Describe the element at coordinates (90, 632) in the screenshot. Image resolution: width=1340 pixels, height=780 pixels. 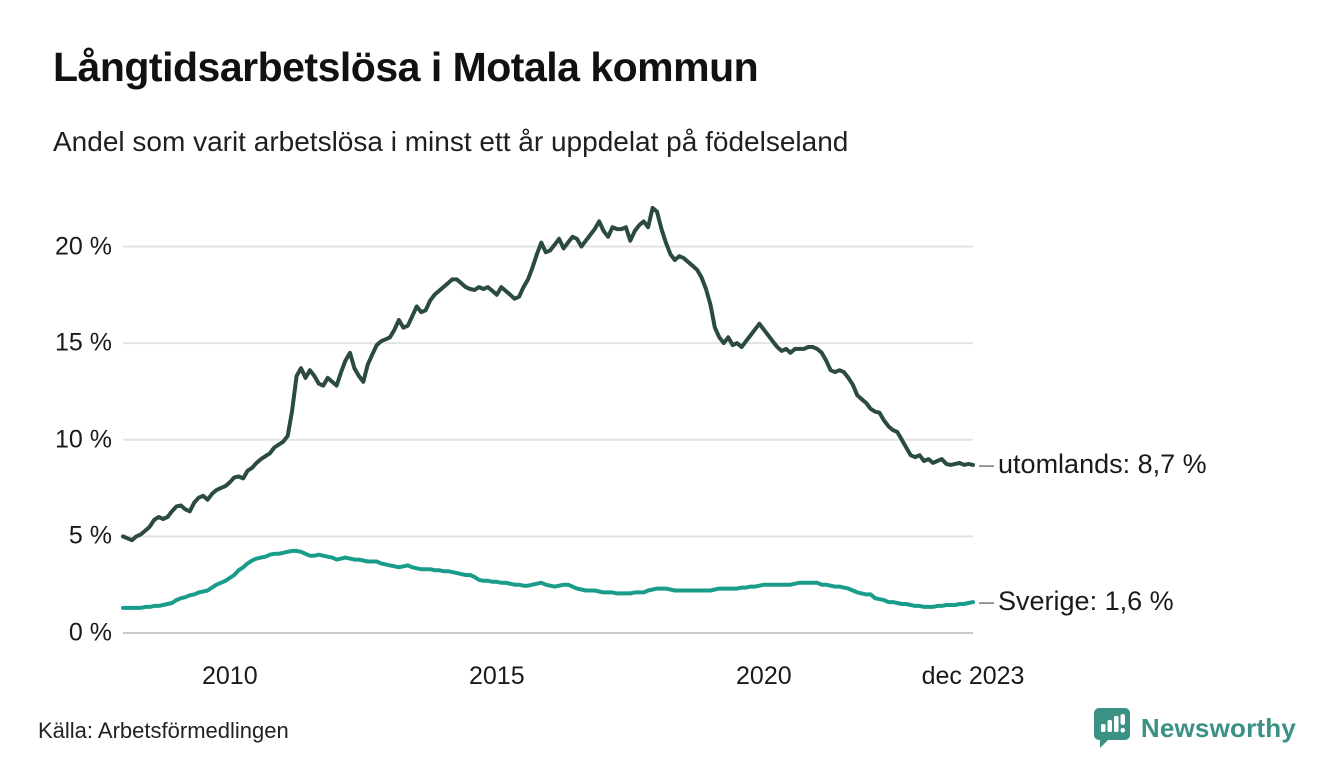
I see `y-axis-label-0: 0 %` at that location.